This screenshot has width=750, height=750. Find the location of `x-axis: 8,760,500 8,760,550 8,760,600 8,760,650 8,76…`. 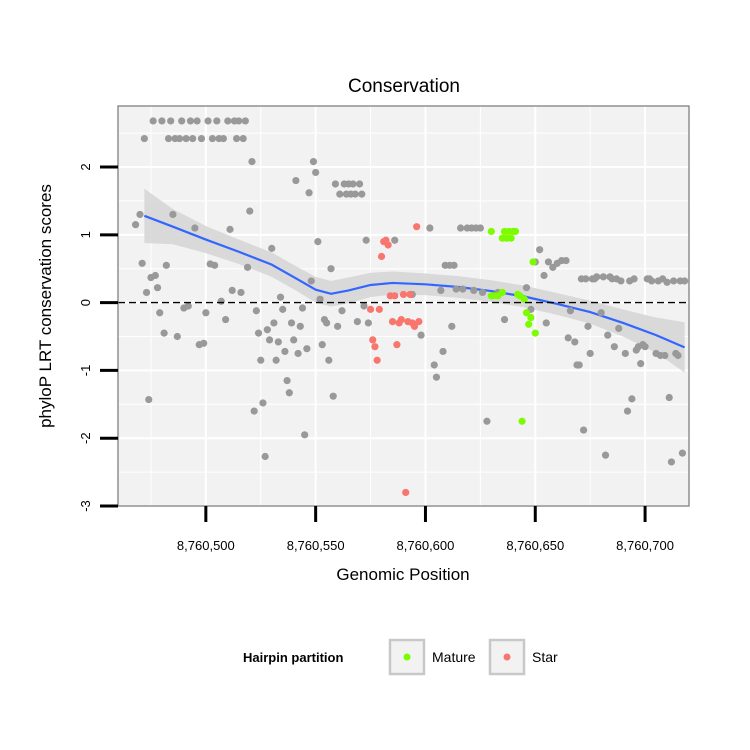

x-axis: 8,760,500 8,760,550 8,760,600 8,760,650 8,76… is located at coordinates (425, 529).